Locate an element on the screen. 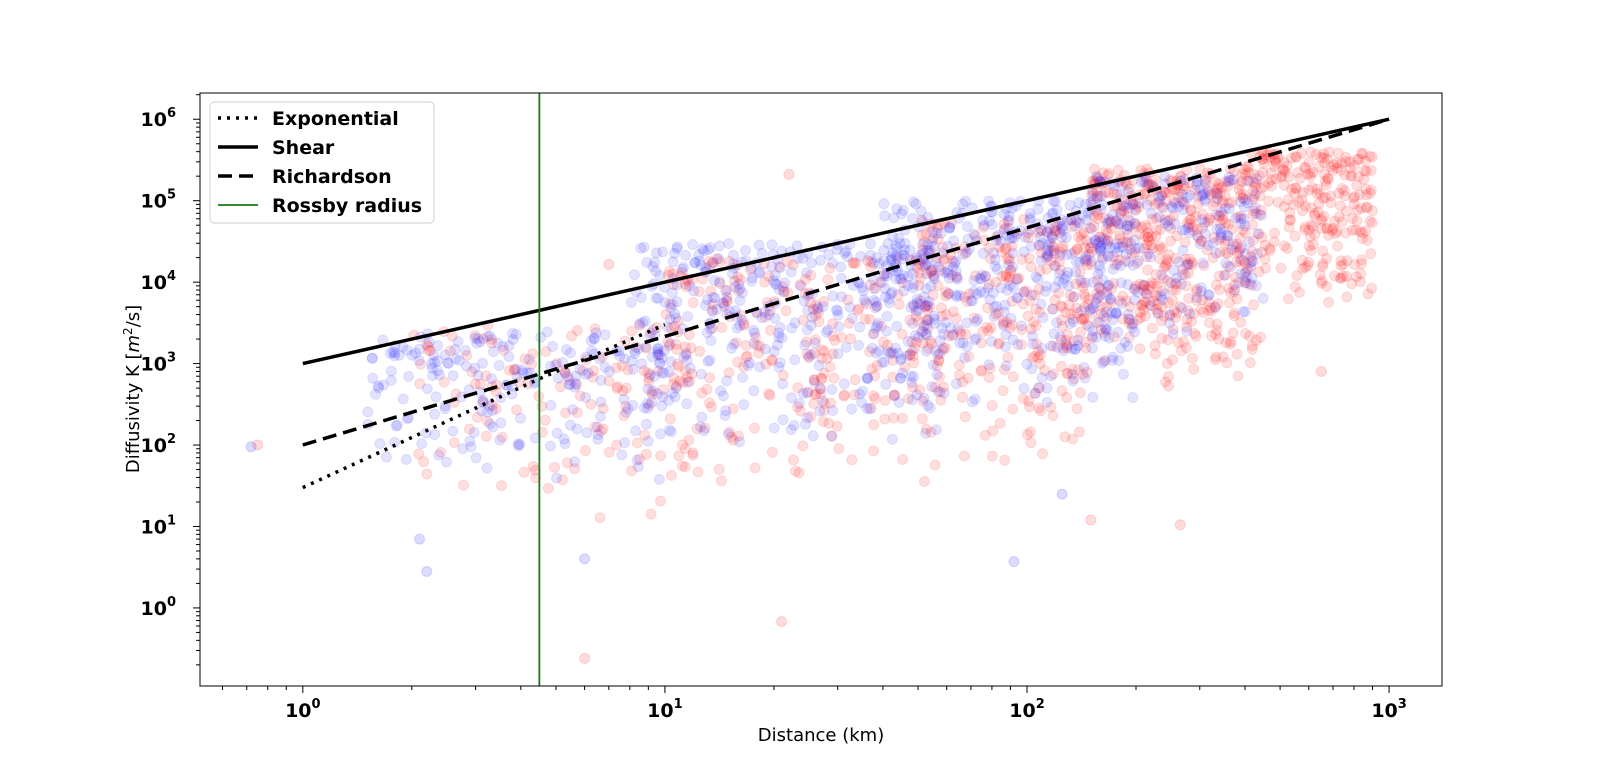 This screenshot has height=769, width=1600. outlier-point is located at coordinates (789, 174).